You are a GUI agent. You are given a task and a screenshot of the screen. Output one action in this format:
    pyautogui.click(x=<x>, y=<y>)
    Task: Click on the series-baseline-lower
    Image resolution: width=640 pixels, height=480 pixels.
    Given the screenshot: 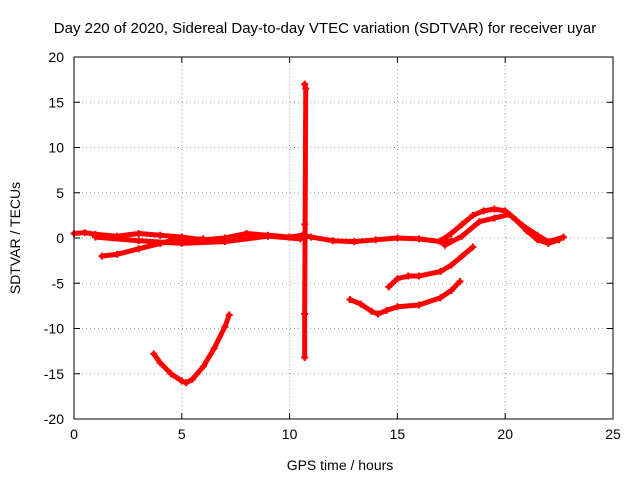 What is the action you would take?
    pyautogui.click(x=198, y=239)
    